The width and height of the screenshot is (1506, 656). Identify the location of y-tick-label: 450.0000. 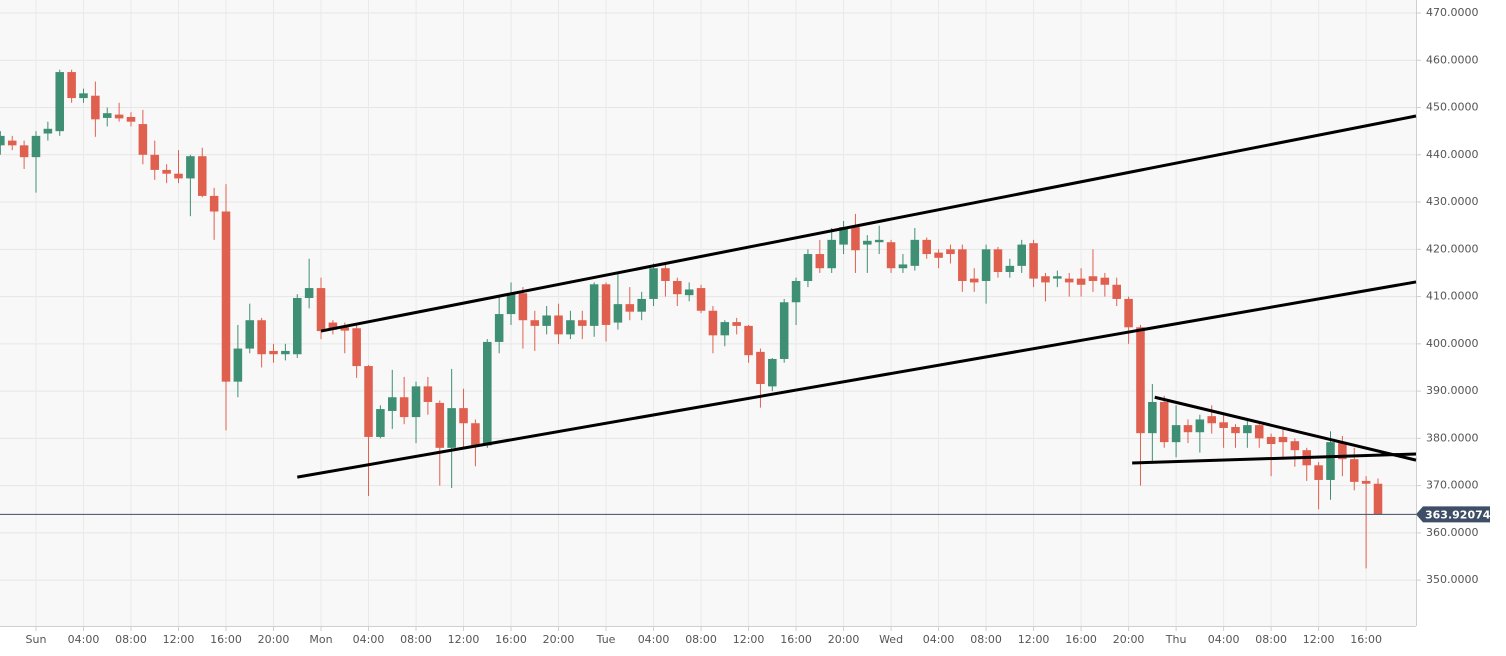
(1452, 107).